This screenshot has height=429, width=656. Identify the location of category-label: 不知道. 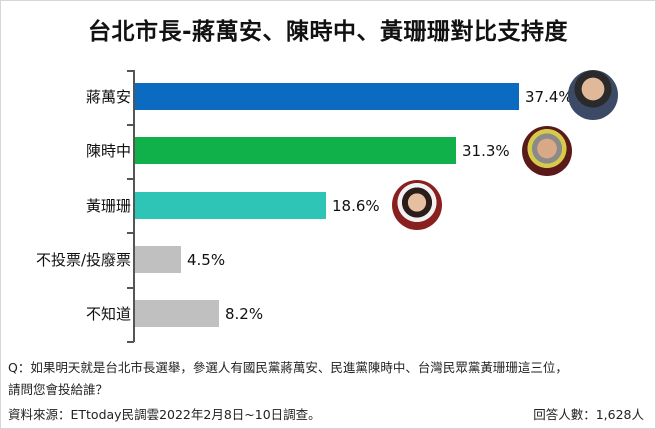
(108, 314).